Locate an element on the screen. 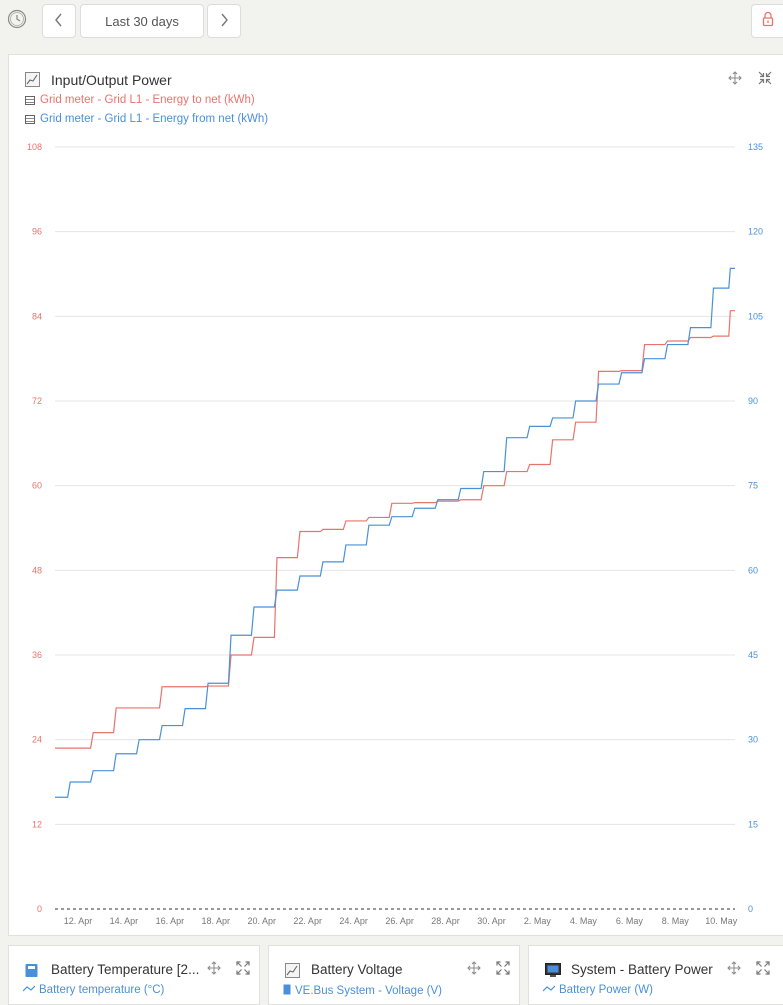 The height and width of the screenshot is (1005, 783). left-tick-label: 96 is located at coordinates (37, 232).